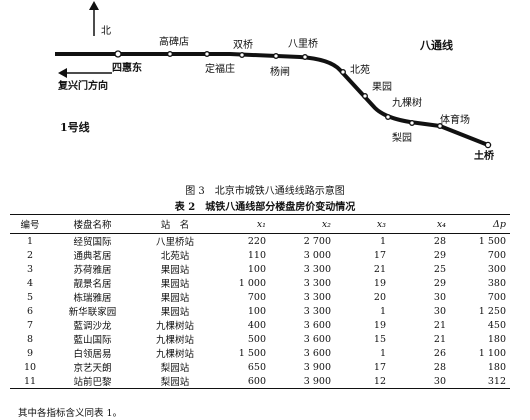  Describe the element at coordinates (488, 145) in the screenshot. I see `station-tuqiao-dot` at that location.